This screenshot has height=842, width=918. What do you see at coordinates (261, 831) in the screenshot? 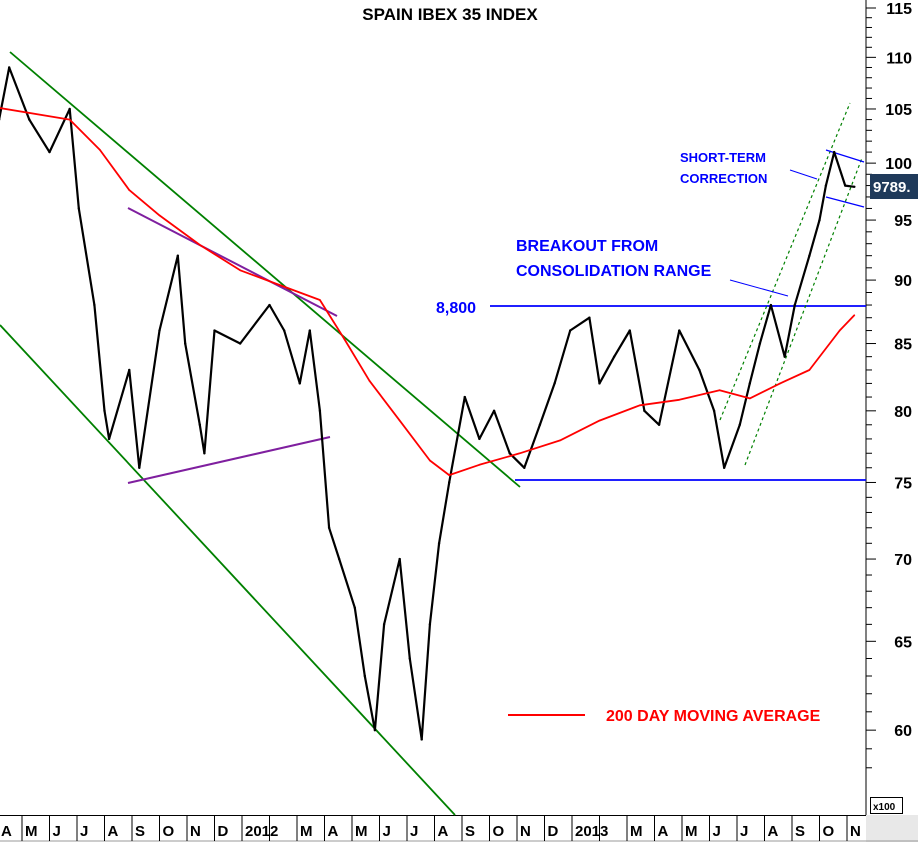
I see `x-tick-label: 2012` at bounding box center [261, 831].